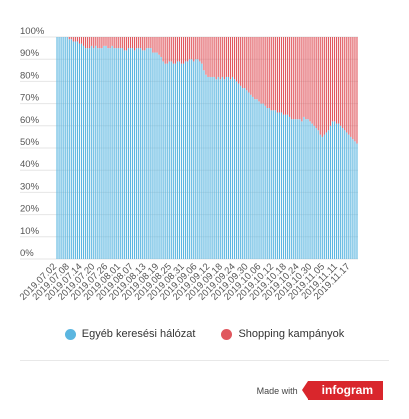 The image size is (409, 419). I want to click on legend-swatch-egyeb, so click(70, 334).